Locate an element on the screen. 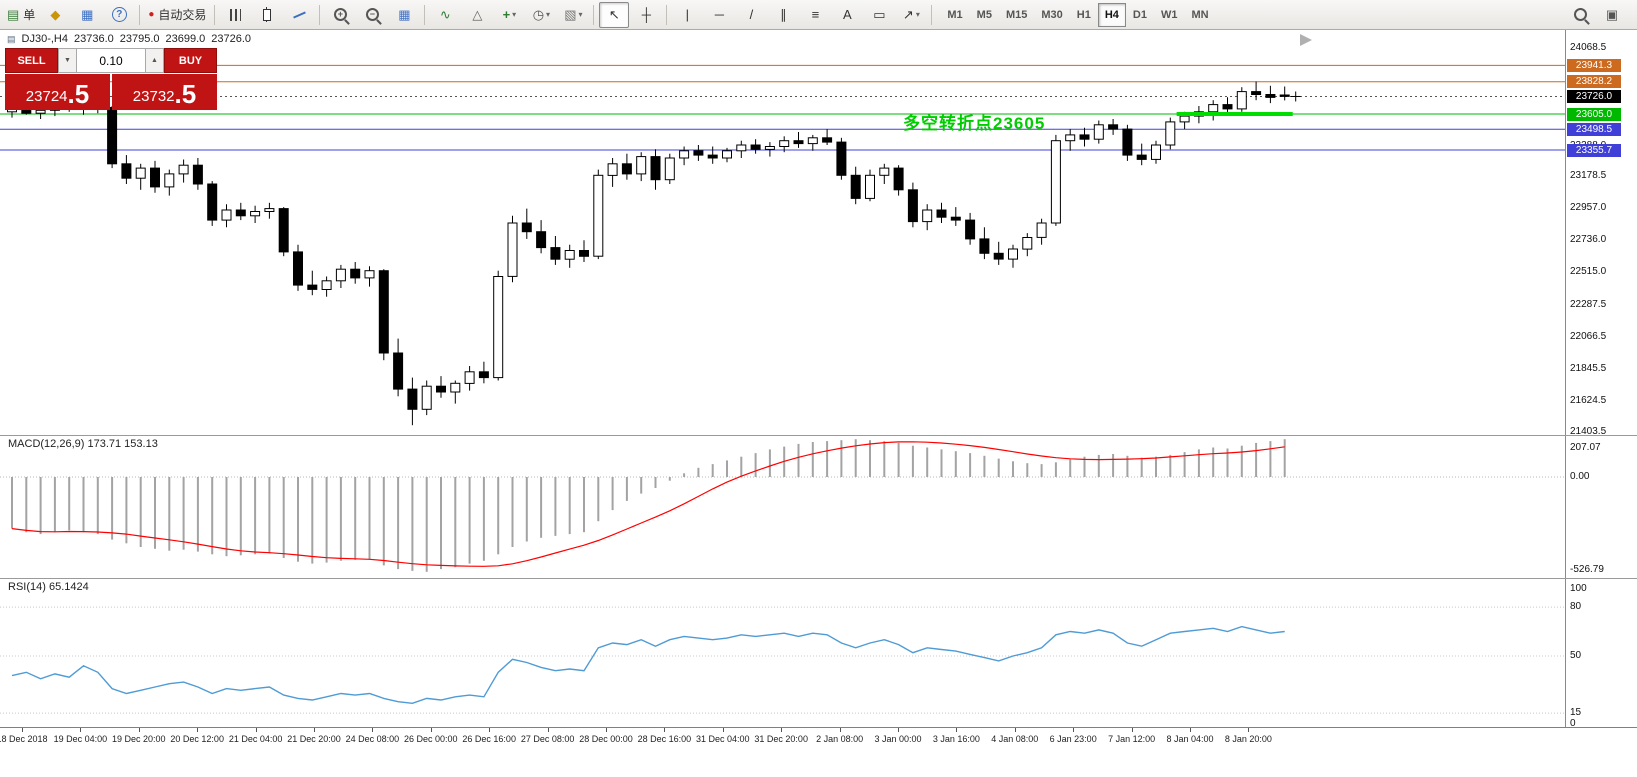 This screenshot has height=777, width=1637. macd-scale-label: 207.07 is located at coordinates (1585, 447).